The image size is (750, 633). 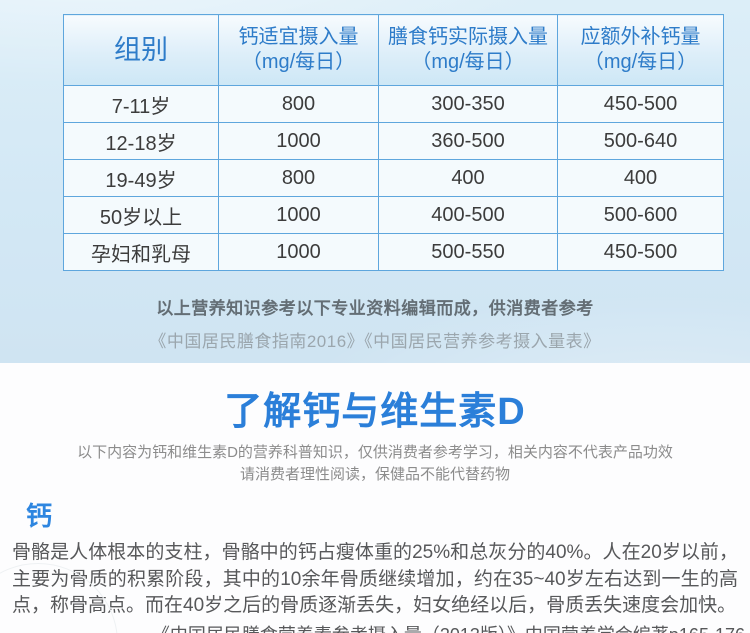 I want to click on cell-extra: 500-600, so click(x=640, y=215).